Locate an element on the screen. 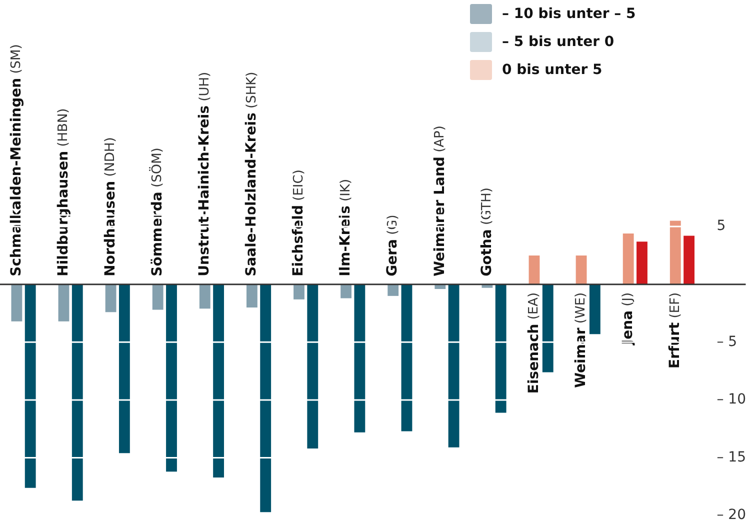  x-tick-label: Hildburghausen (HBN) is located at coordinates (63, 192).